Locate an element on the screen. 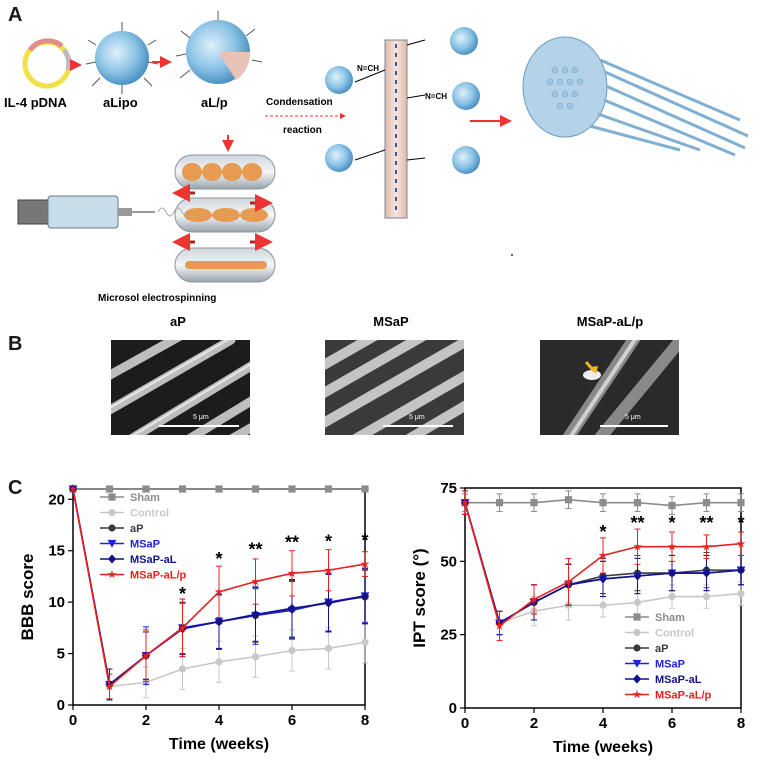 This screenshot has width=765, height=763. scale-bar-ap is located at coordinates (199, 426).